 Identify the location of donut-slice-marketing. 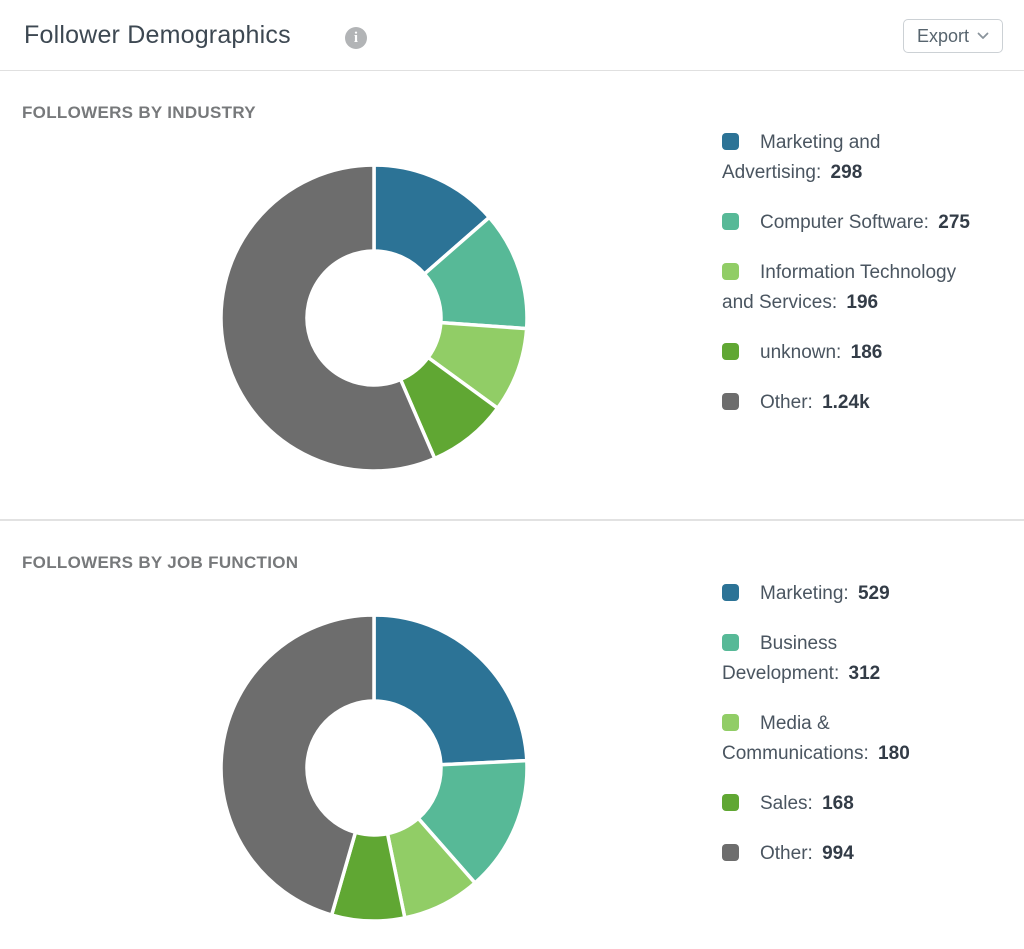
(450, 690).